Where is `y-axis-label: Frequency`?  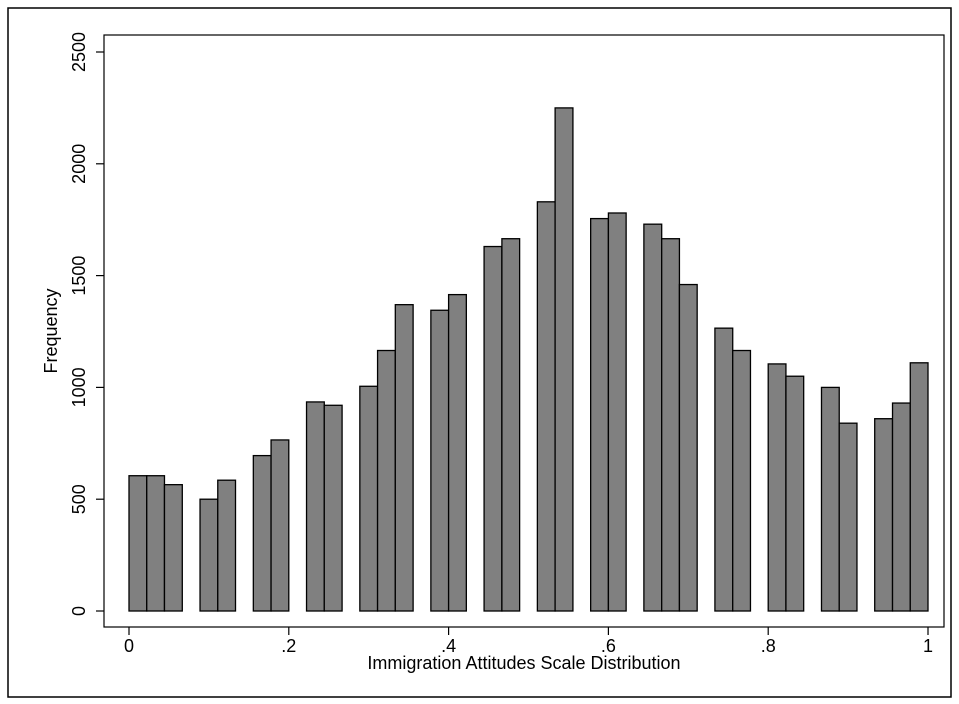
y-axis-label: Frequency is located at coordinates (51, 330).